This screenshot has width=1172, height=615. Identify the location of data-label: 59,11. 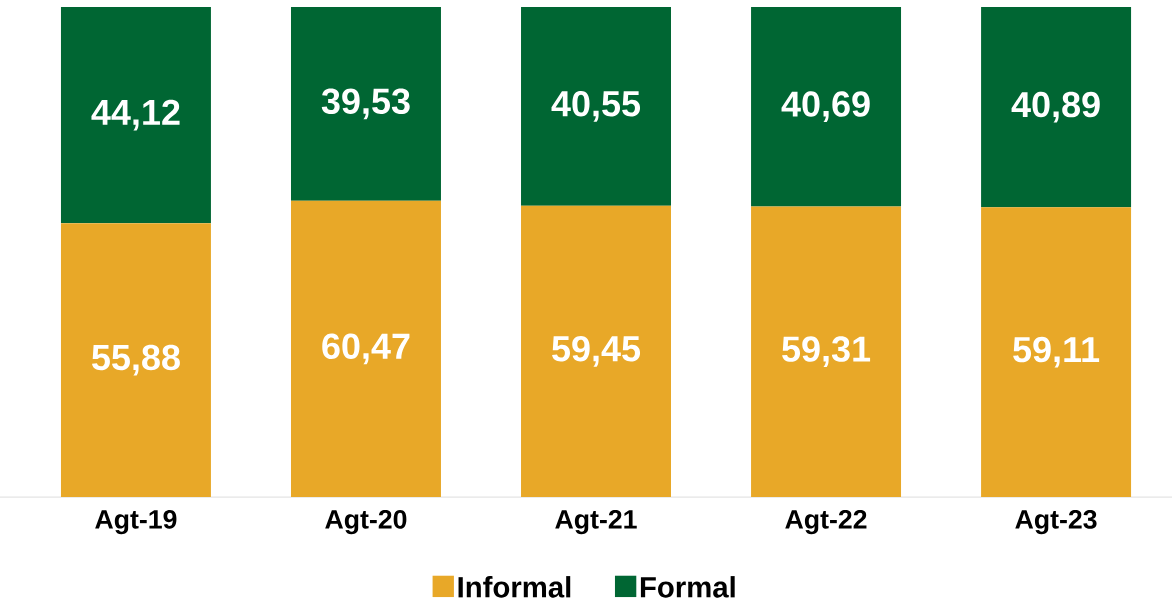
(1056, 352).